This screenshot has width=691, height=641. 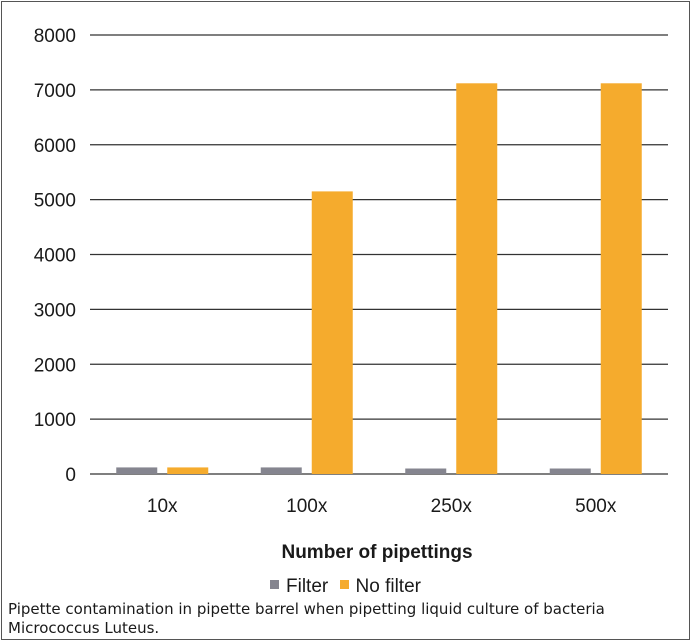 What do you see at coordinates (55, 256) in the screenshot?
I see `y-tick-label: 4000` at bounding box center [55, 256].